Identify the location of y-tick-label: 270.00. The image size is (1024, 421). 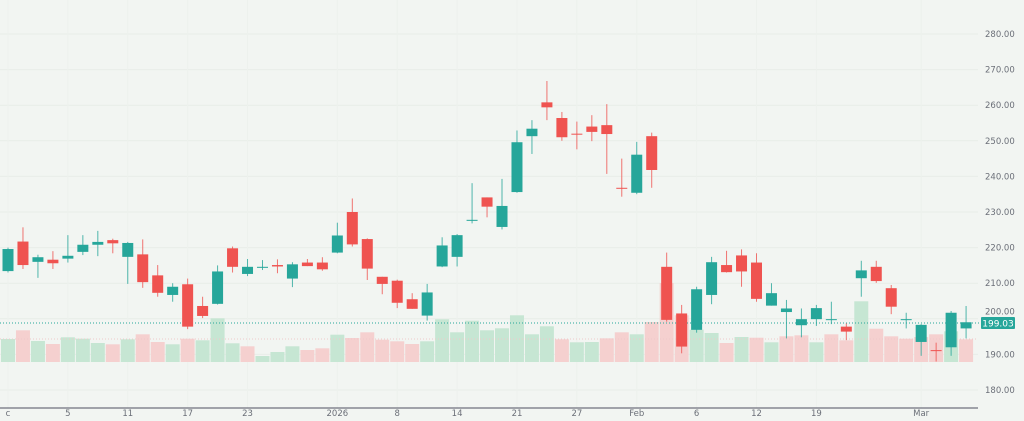
(1000, 71).